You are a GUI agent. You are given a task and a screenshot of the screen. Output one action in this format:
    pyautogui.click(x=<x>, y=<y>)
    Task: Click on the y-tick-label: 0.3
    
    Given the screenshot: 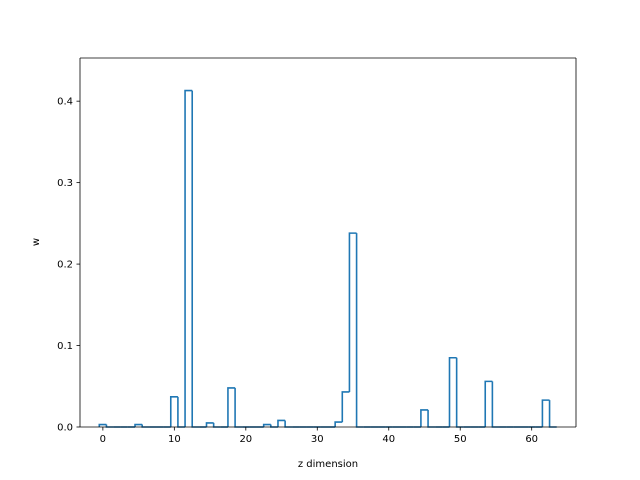 What is the action you would take?
    pyautogui.click(x=65, y=183)
    